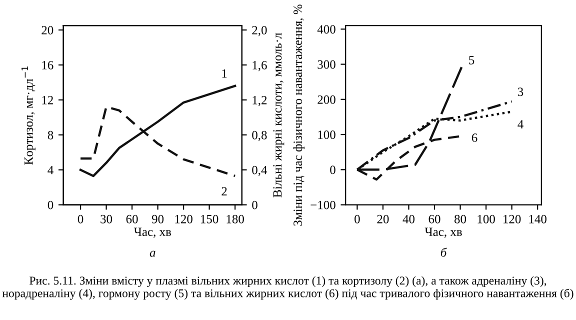  I want to click on series-label: 2, so click(224, 191).